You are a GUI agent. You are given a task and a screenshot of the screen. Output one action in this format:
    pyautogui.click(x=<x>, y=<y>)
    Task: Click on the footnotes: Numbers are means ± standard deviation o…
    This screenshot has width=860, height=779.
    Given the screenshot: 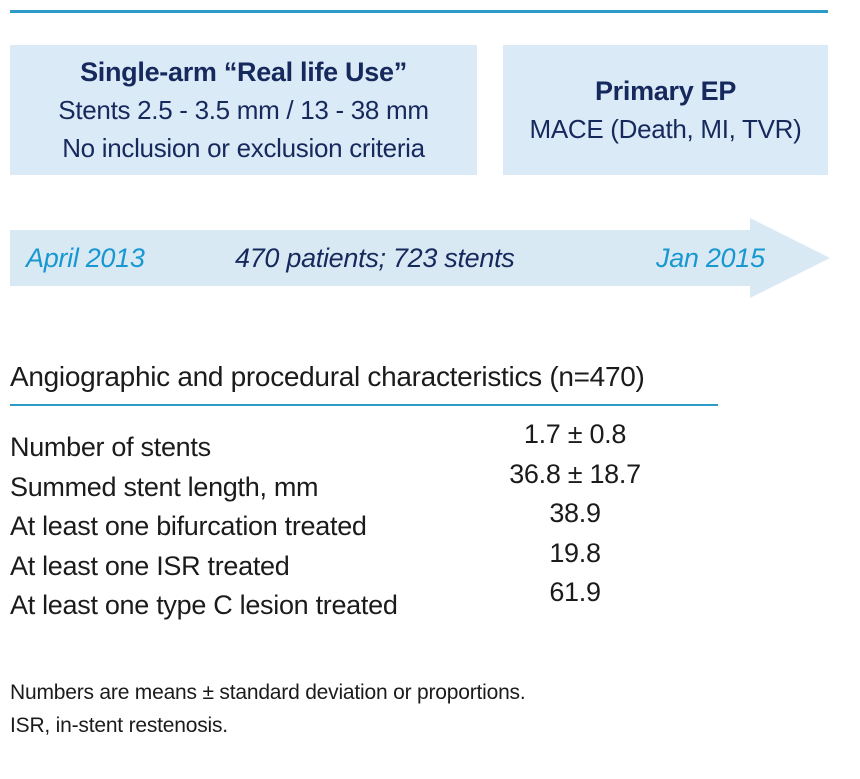 What is the action you would take?
    pyautogui.click(x=268, y=709)
    